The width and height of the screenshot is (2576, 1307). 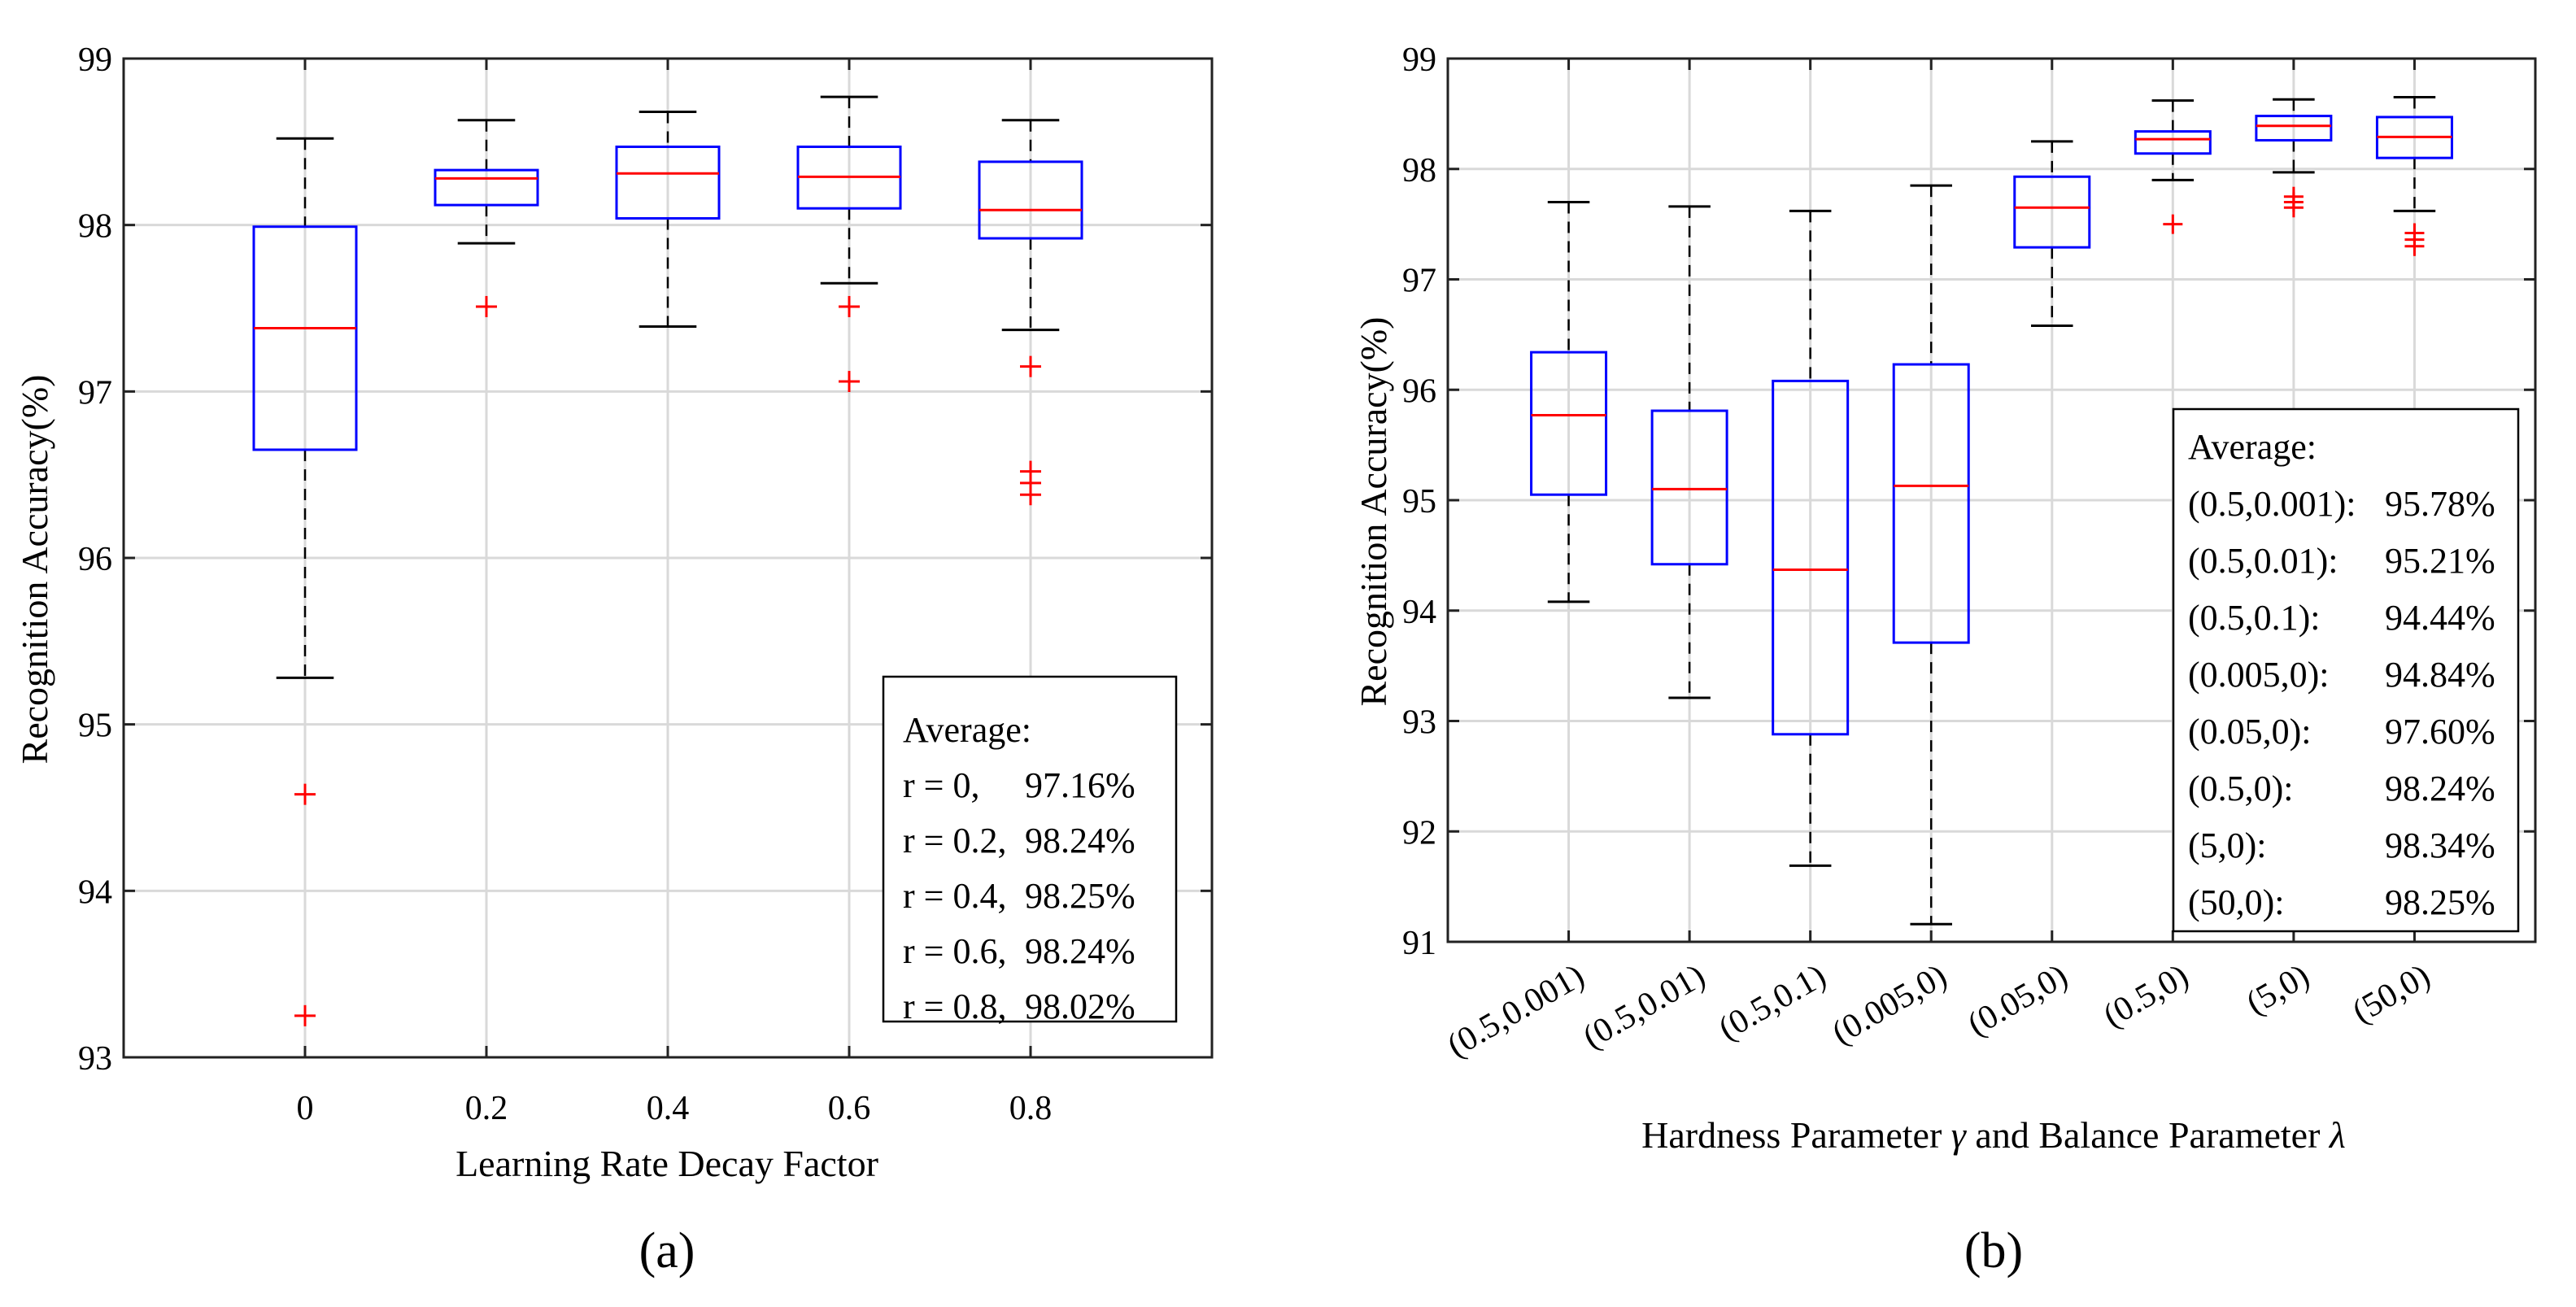 What do you see at coordinates (954, 896) in the screenshot?
I see `legend-entry-label: r = 0.4,` at bounding box center [954, 896].